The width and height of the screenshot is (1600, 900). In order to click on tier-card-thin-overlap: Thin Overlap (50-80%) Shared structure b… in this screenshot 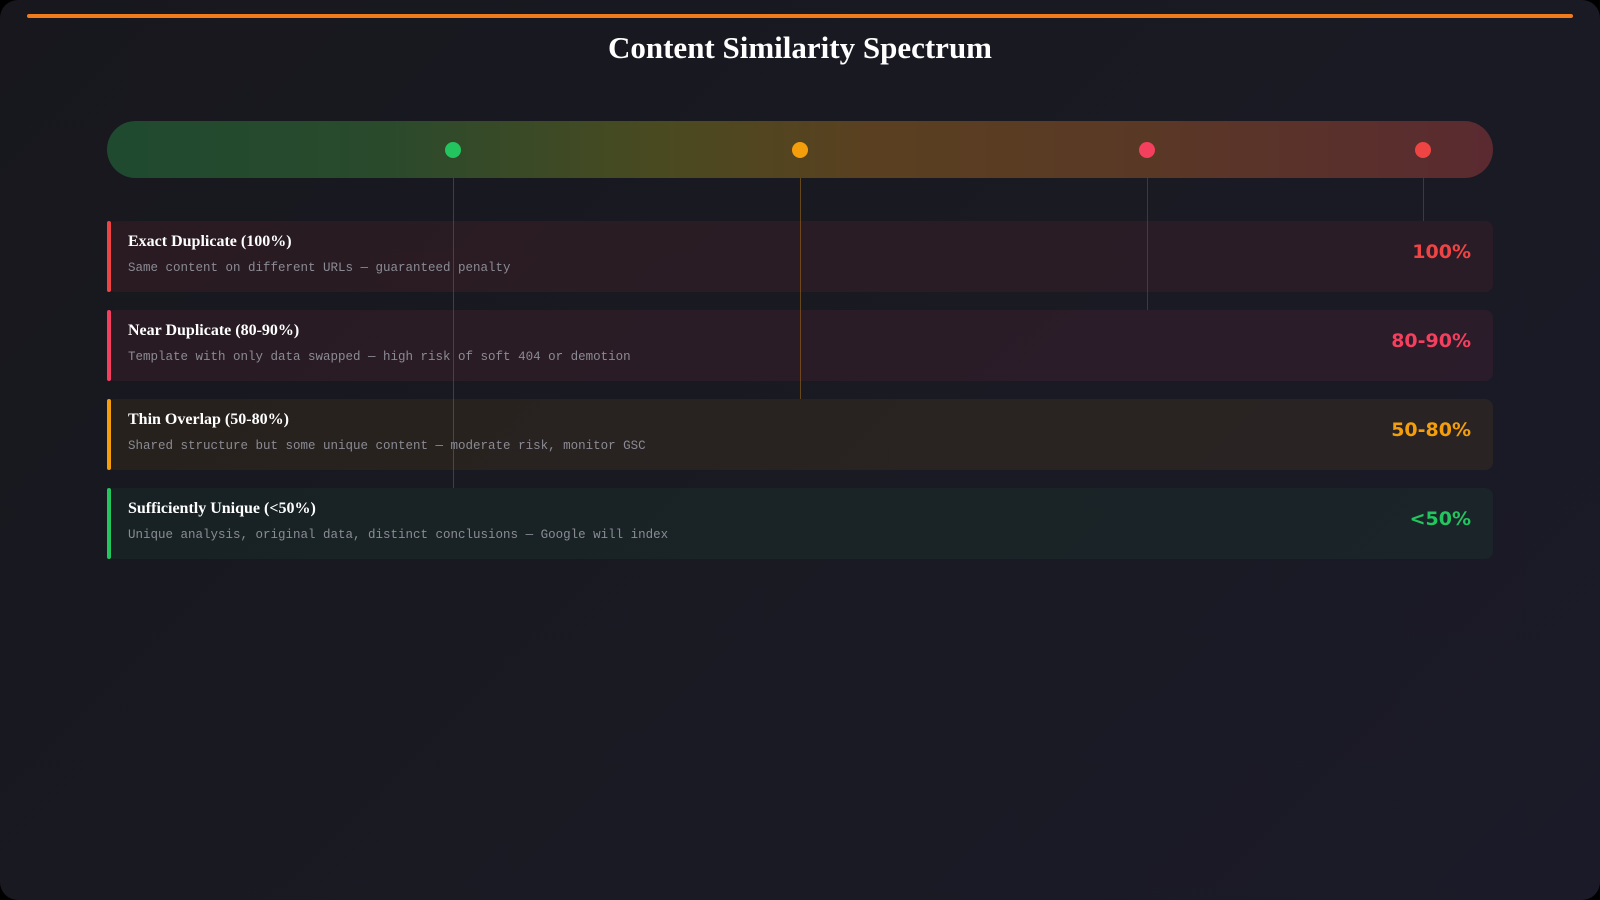, I will do `click(800, 434)`.